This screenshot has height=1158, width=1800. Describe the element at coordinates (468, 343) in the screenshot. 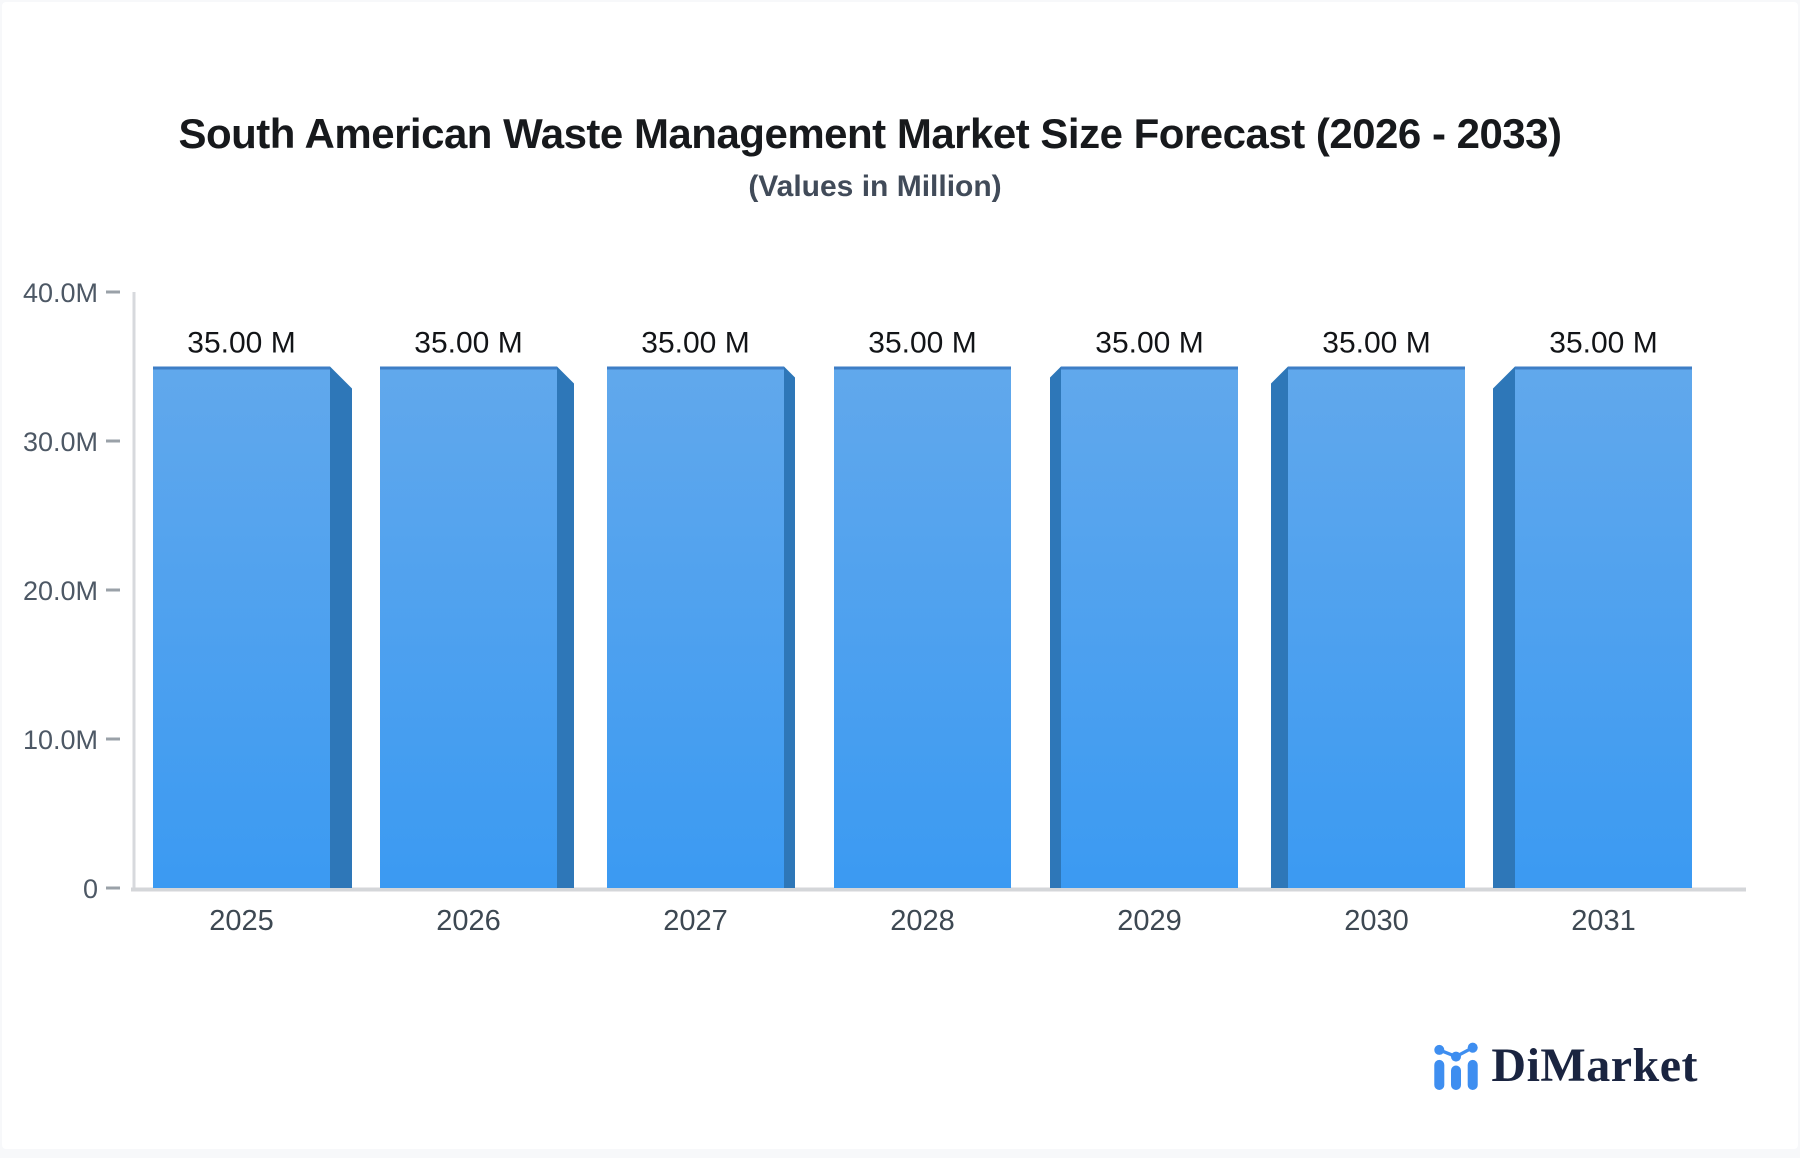

I see `bar-value-label-2026: 35.00 M` at that location.